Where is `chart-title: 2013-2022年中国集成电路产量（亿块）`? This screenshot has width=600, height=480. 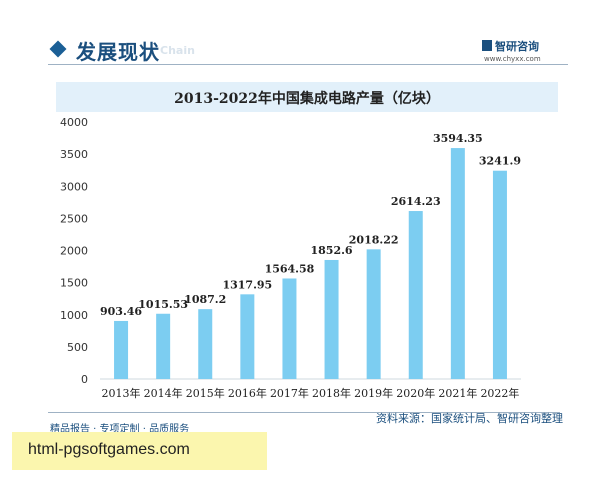 chart-title: 2013-2022年中国集成电路产量（亿块） is located at coordinates (307, 99).